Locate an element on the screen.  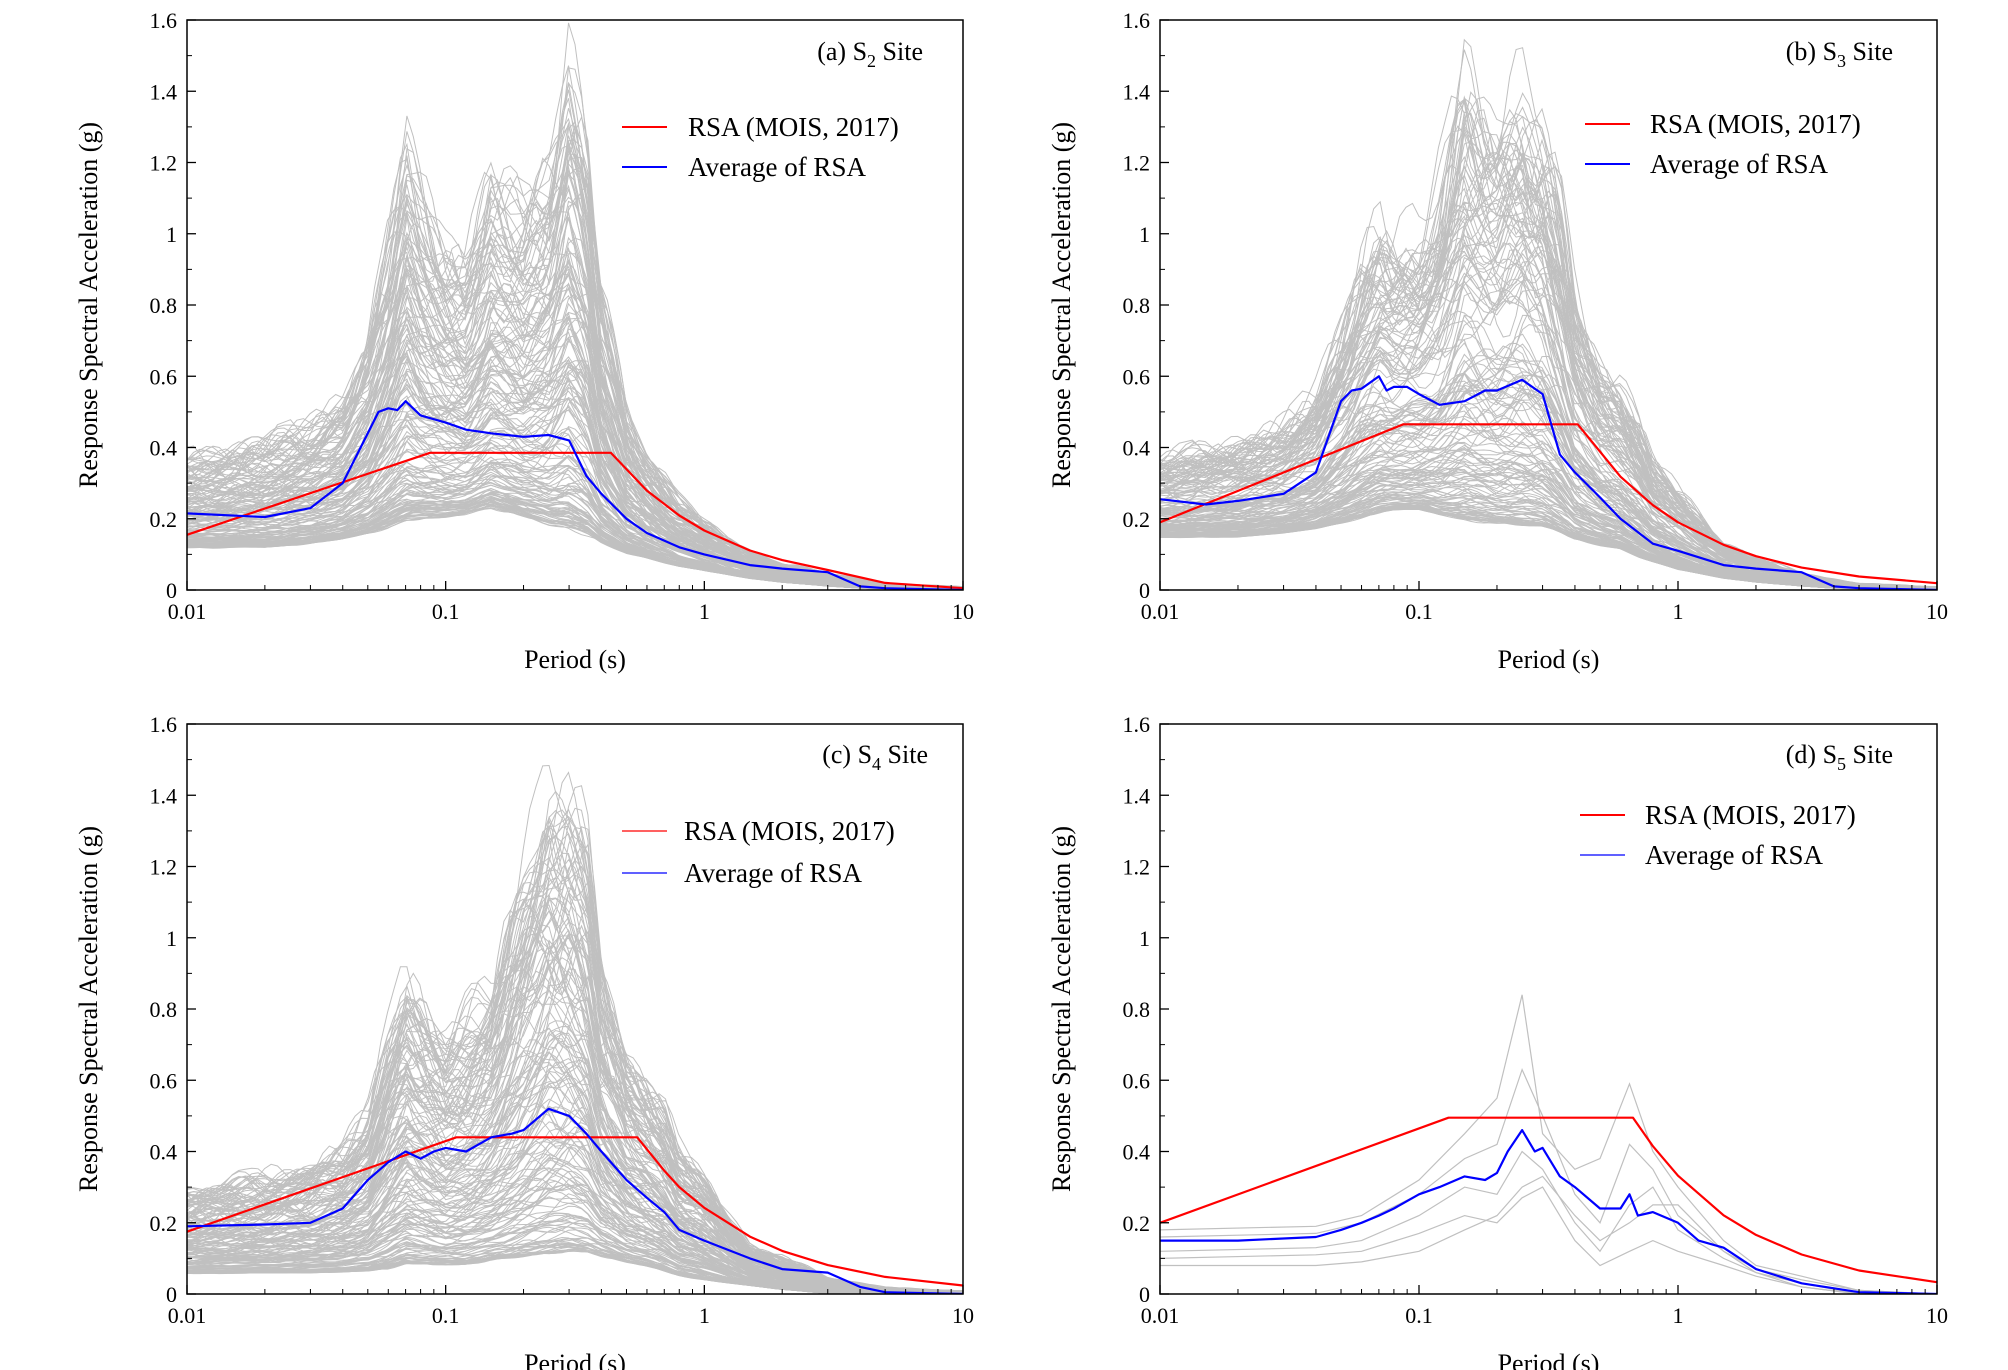
y-tick-label: 0 is located at coordinates (171, 590).